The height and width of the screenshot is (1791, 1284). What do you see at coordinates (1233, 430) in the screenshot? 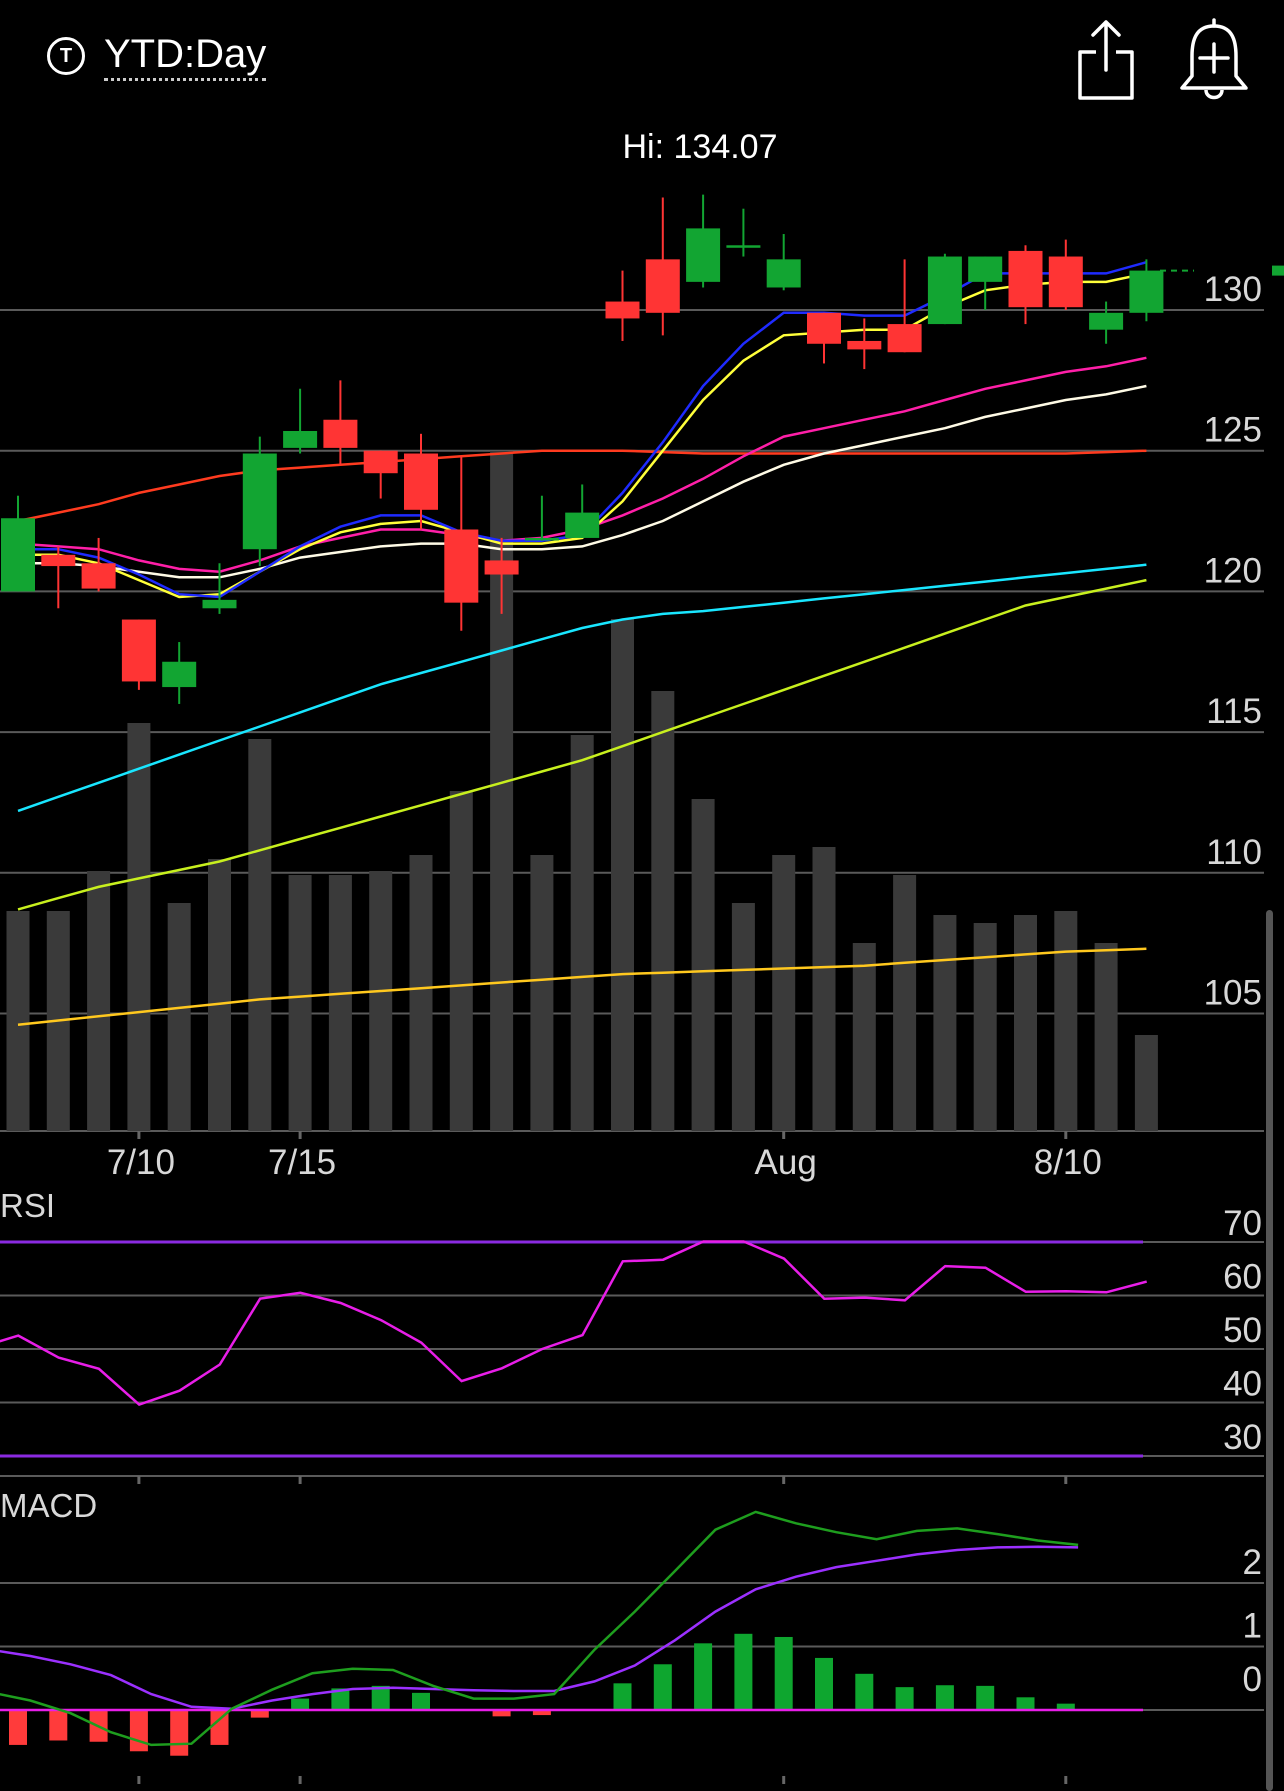
I see `price-axis-label: 125` at bounding box center [1233, 430].